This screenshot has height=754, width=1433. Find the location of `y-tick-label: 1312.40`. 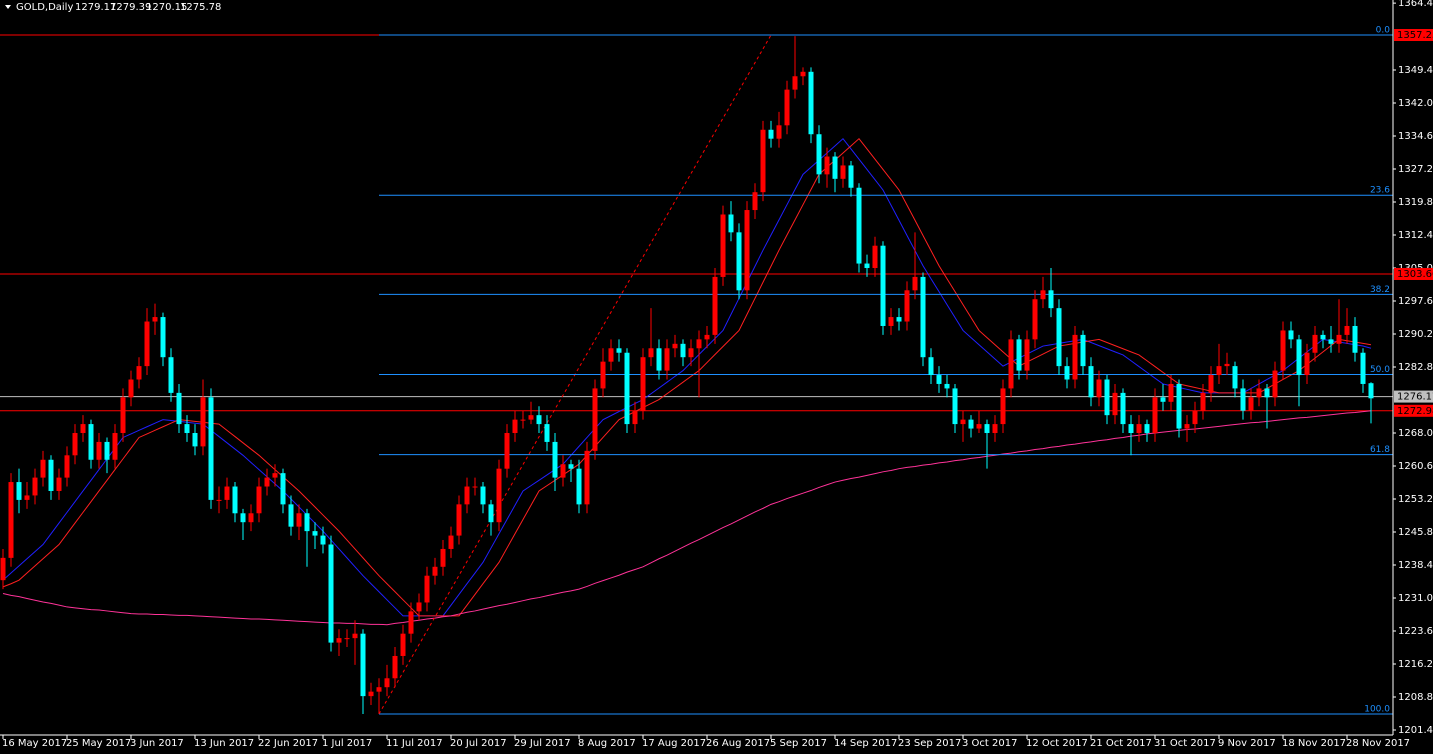

y-tick-label: 1312.40 is located at coordinates (1415, 235).